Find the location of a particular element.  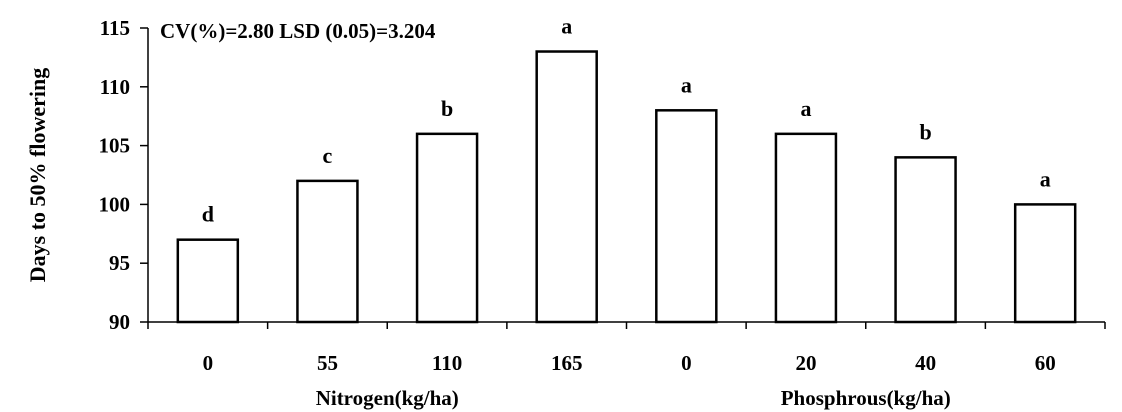

group-label: Nitrogen(kg/ha) is located at coordinates (387, 398).